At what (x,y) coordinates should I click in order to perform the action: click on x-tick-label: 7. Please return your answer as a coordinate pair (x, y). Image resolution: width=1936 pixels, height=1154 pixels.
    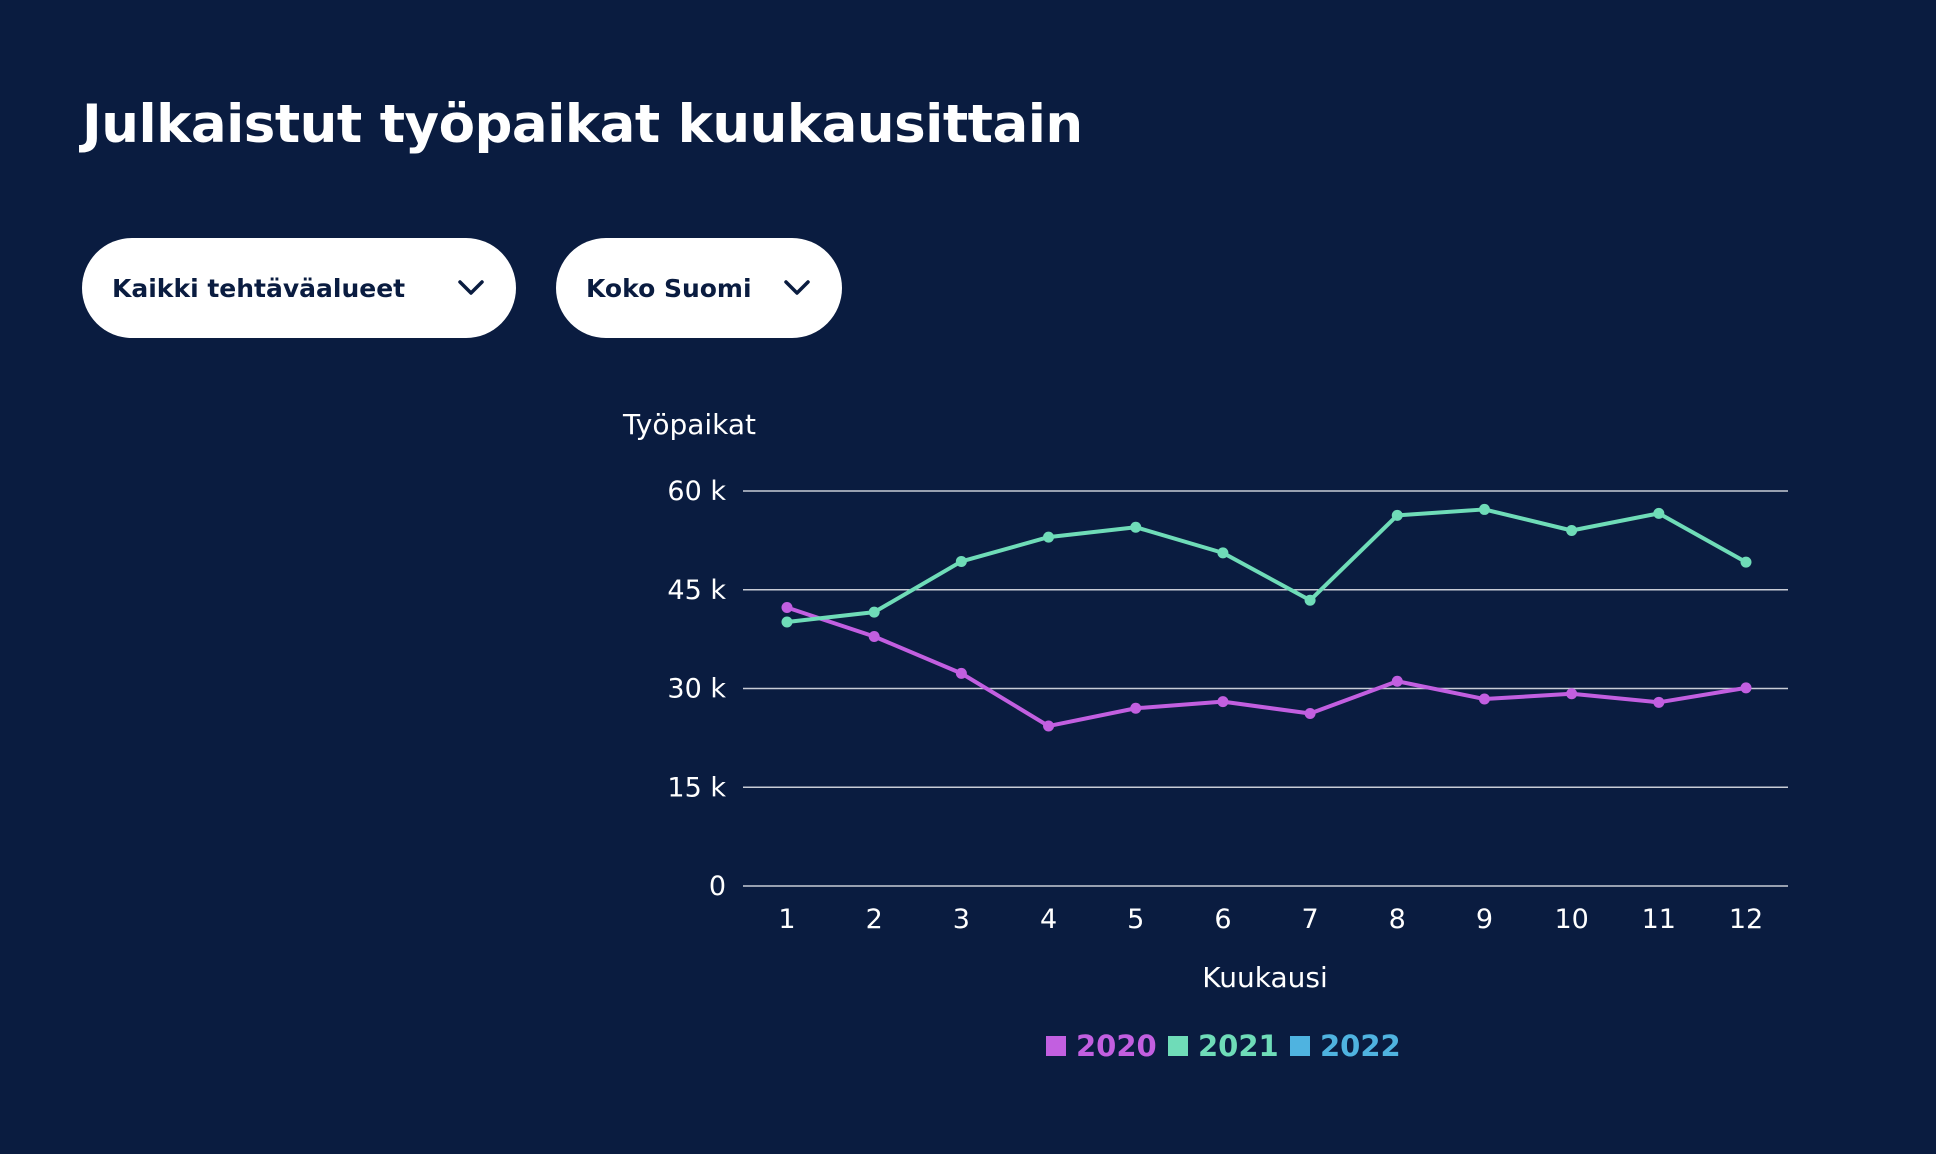
    Looking at the image, I should click on (1309, 919).